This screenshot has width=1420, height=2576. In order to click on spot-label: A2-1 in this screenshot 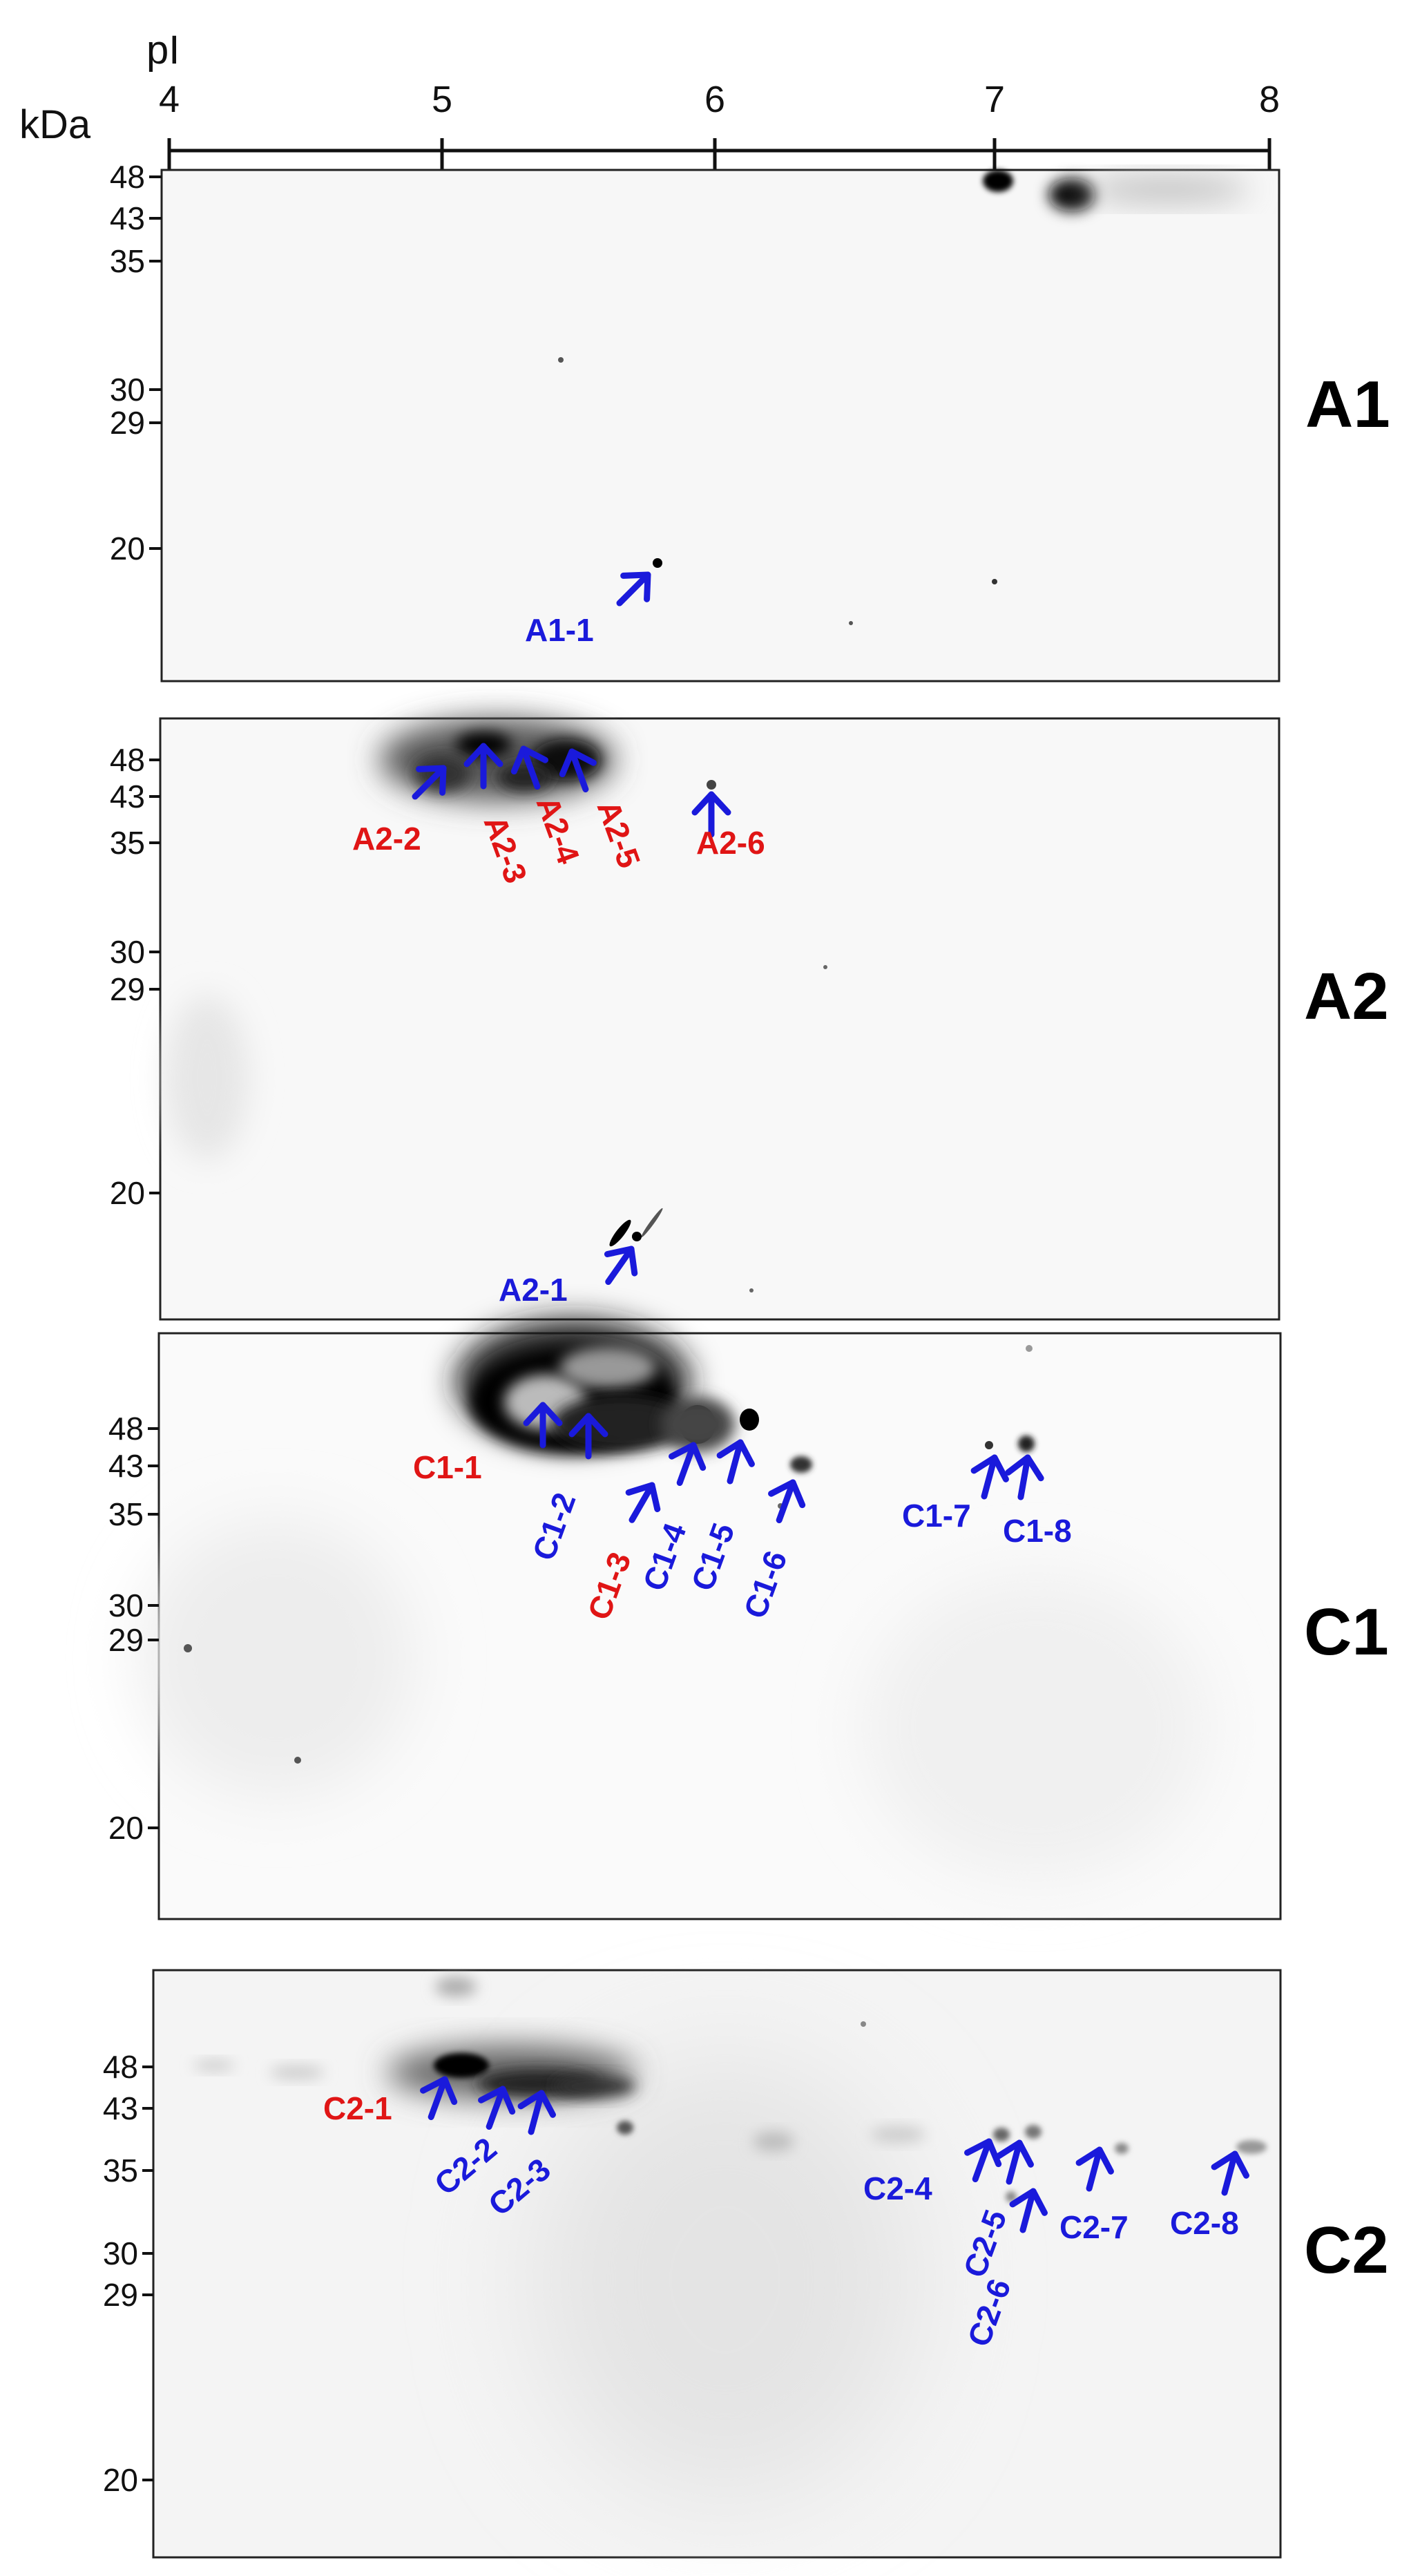, I will do `click(533, 1290)`.